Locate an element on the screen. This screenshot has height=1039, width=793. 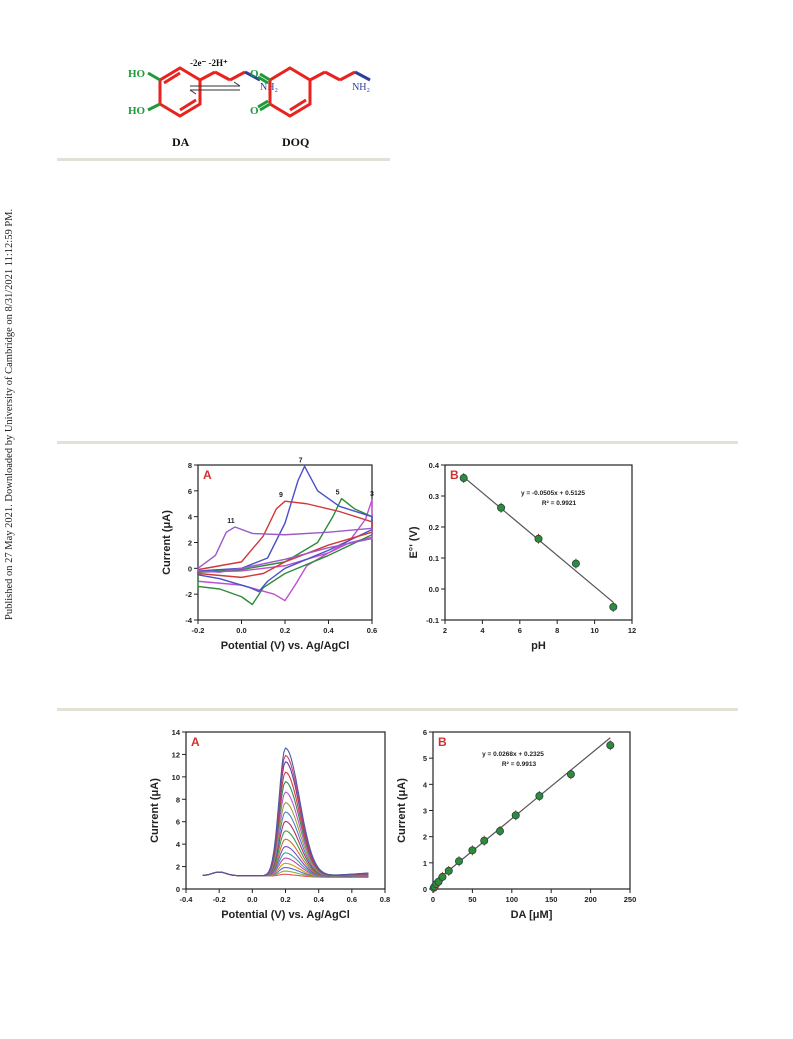
y-tick-label: -2 is located at coordinates (188, 594).